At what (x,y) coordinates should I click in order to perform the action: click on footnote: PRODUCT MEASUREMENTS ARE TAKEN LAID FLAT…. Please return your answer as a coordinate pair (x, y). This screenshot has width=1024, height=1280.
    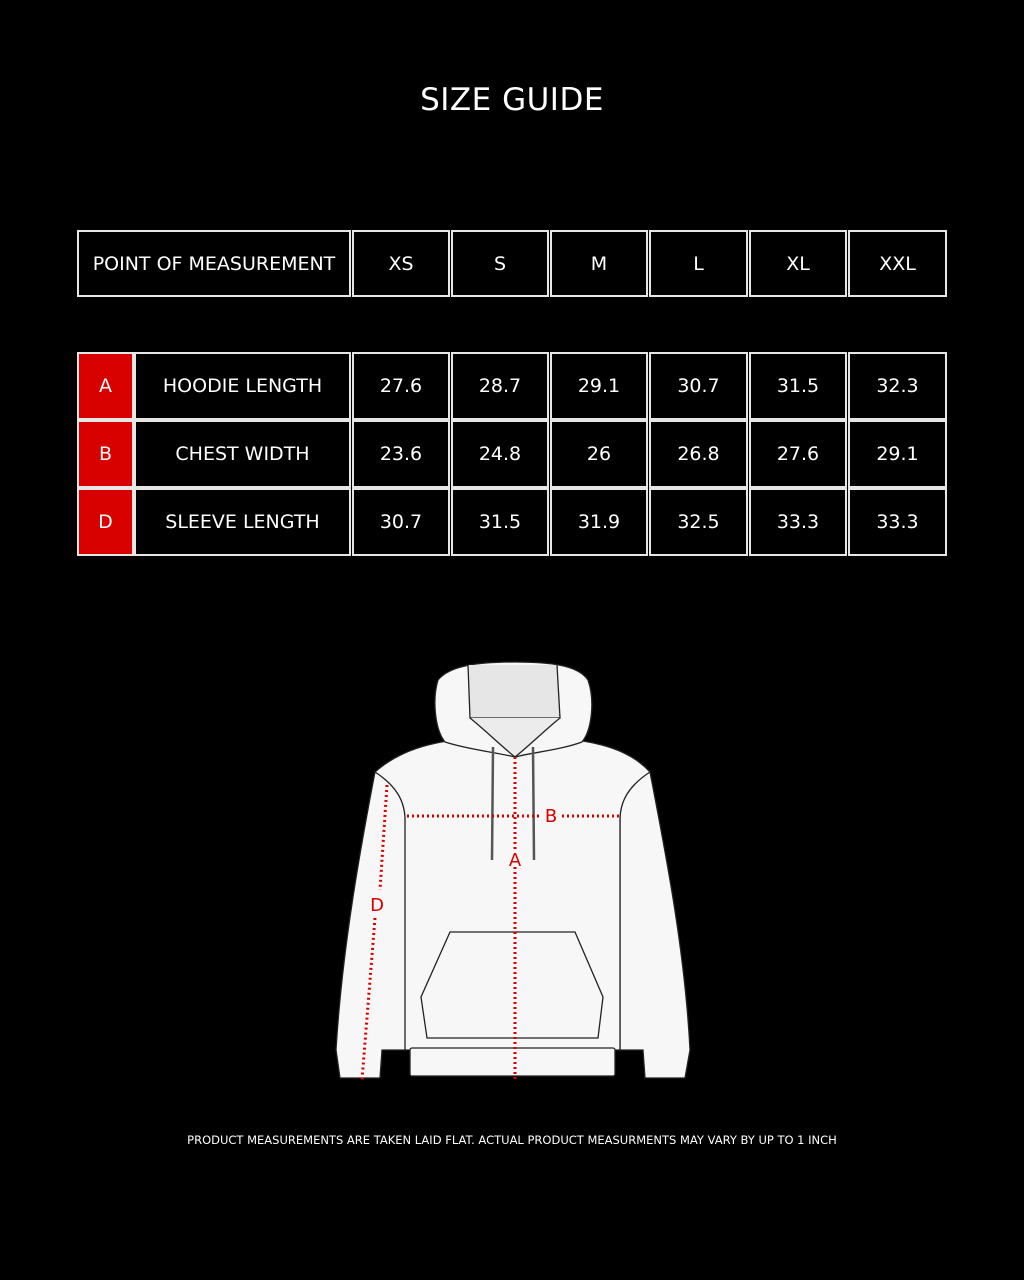
    Looking at the image, I should click on (512, 1140).